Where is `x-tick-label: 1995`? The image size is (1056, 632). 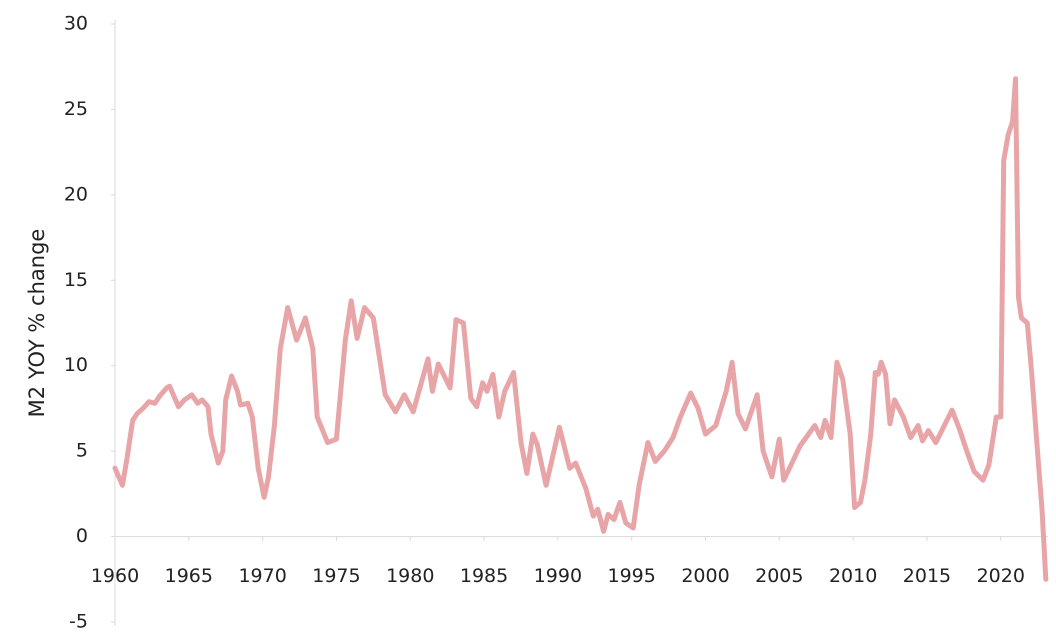 x-tick-label: 1995 is located at coordinates (632, 576).